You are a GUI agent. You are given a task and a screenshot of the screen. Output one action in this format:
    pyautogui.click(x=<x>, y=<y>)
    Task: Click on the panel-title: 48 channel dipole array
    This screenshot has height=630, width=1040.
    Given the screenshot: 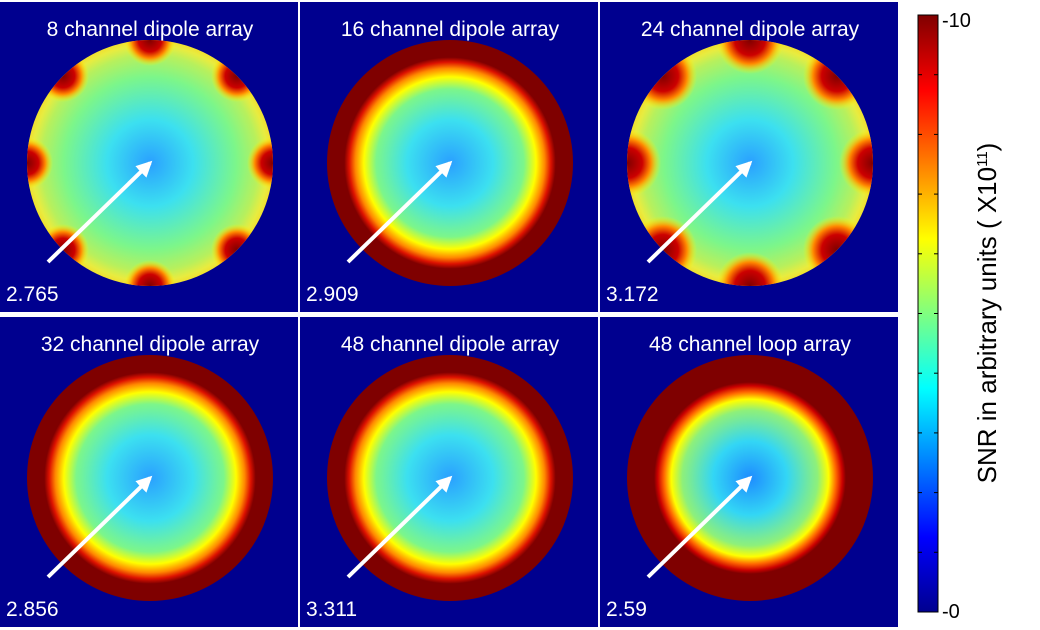 What is the action you would take?
    pyautogui.click(x=450, y=344)
    